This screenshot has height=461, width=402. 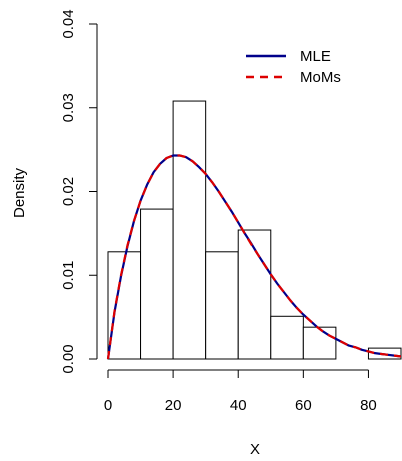 What do you see at coordinates (68, 23) in the screenshot?
I see `y-tick-label: 0.04` at bounding box center [68, 23].